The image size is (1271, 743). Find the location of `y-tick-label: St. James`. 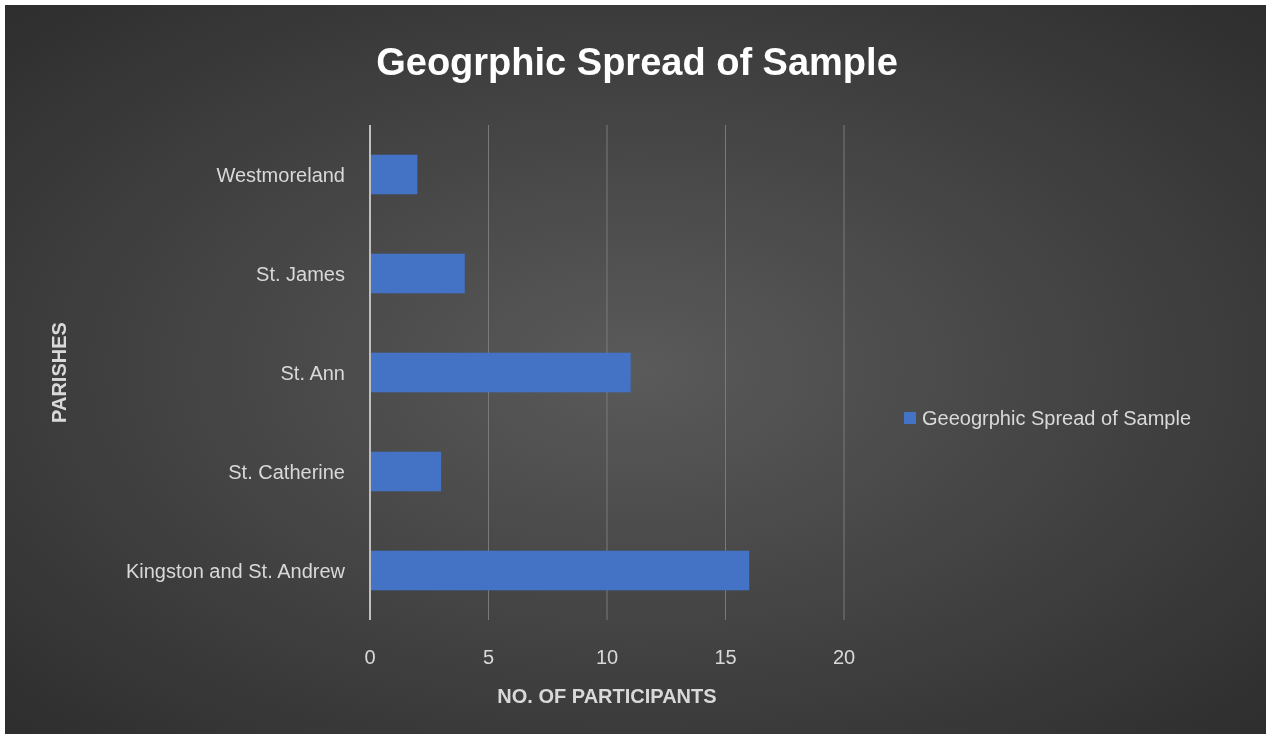

y-tick-label: St. James is located at coordinates (300, 273).